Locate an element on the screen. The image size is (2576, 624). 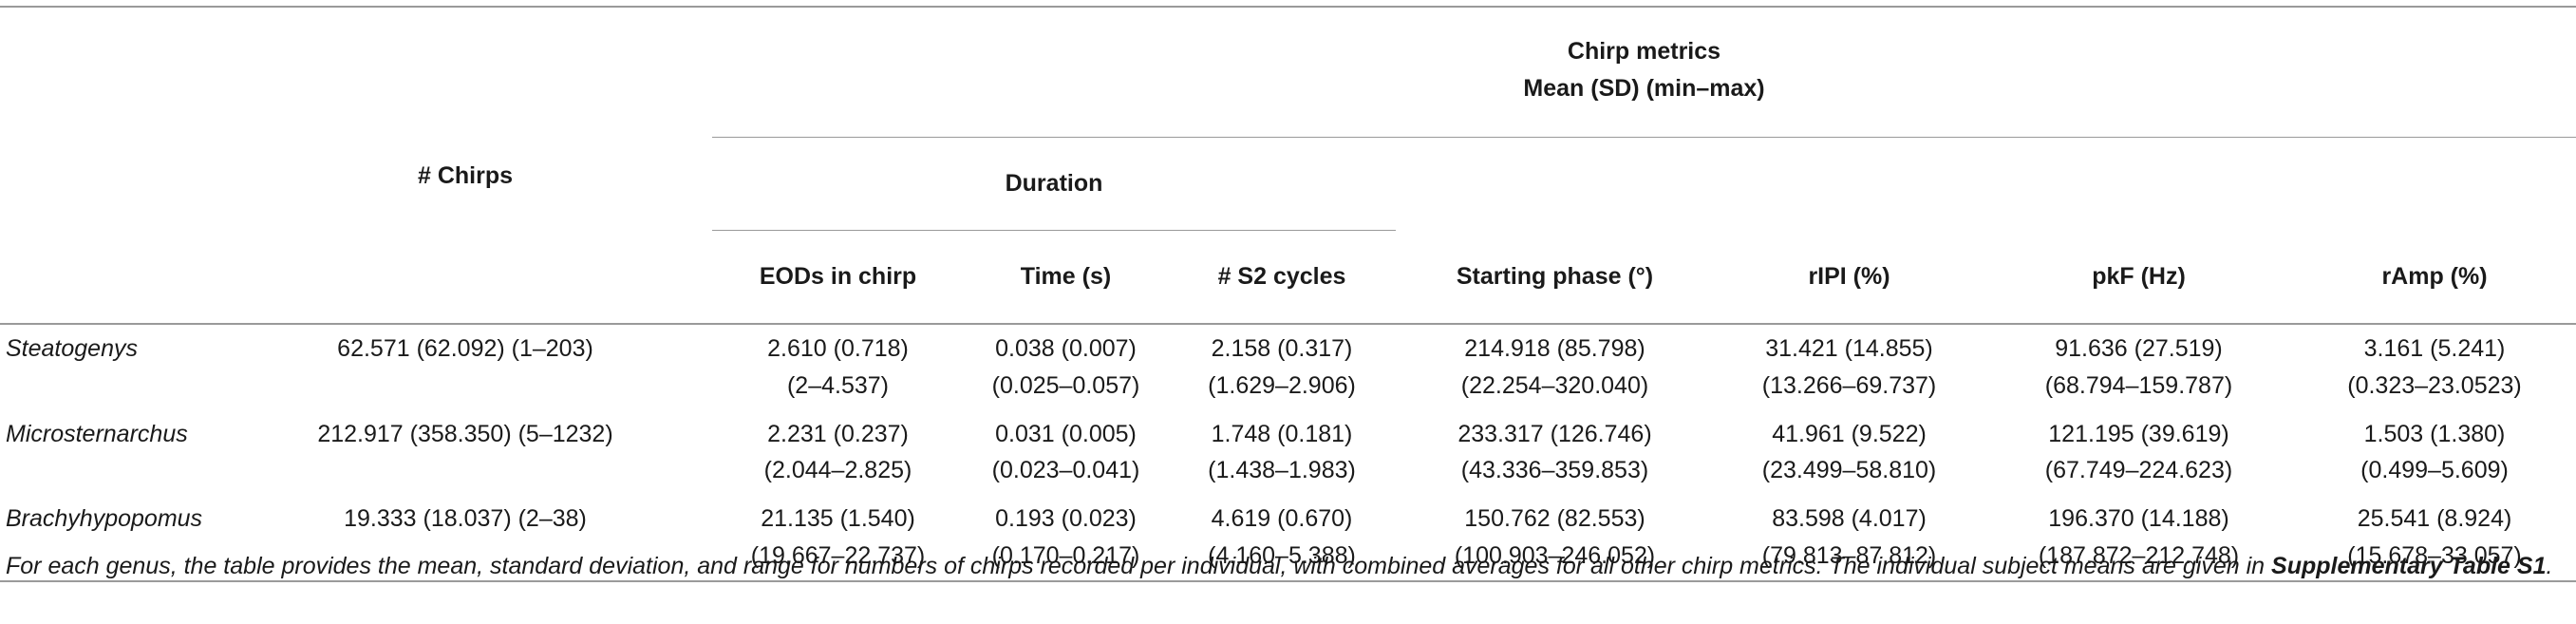
genus-cell: Steatogenys is located at coordinates (72, 348).